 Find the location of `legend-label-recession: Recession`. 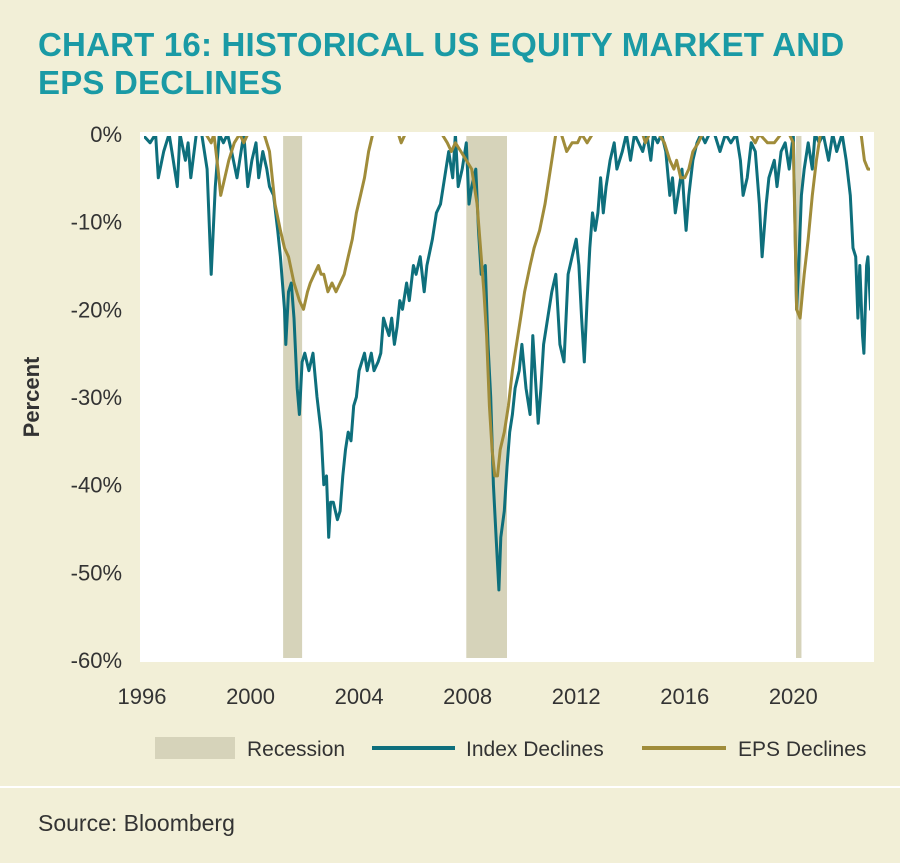

legend-label-recession: Recession is located at coordinates (296, 749).